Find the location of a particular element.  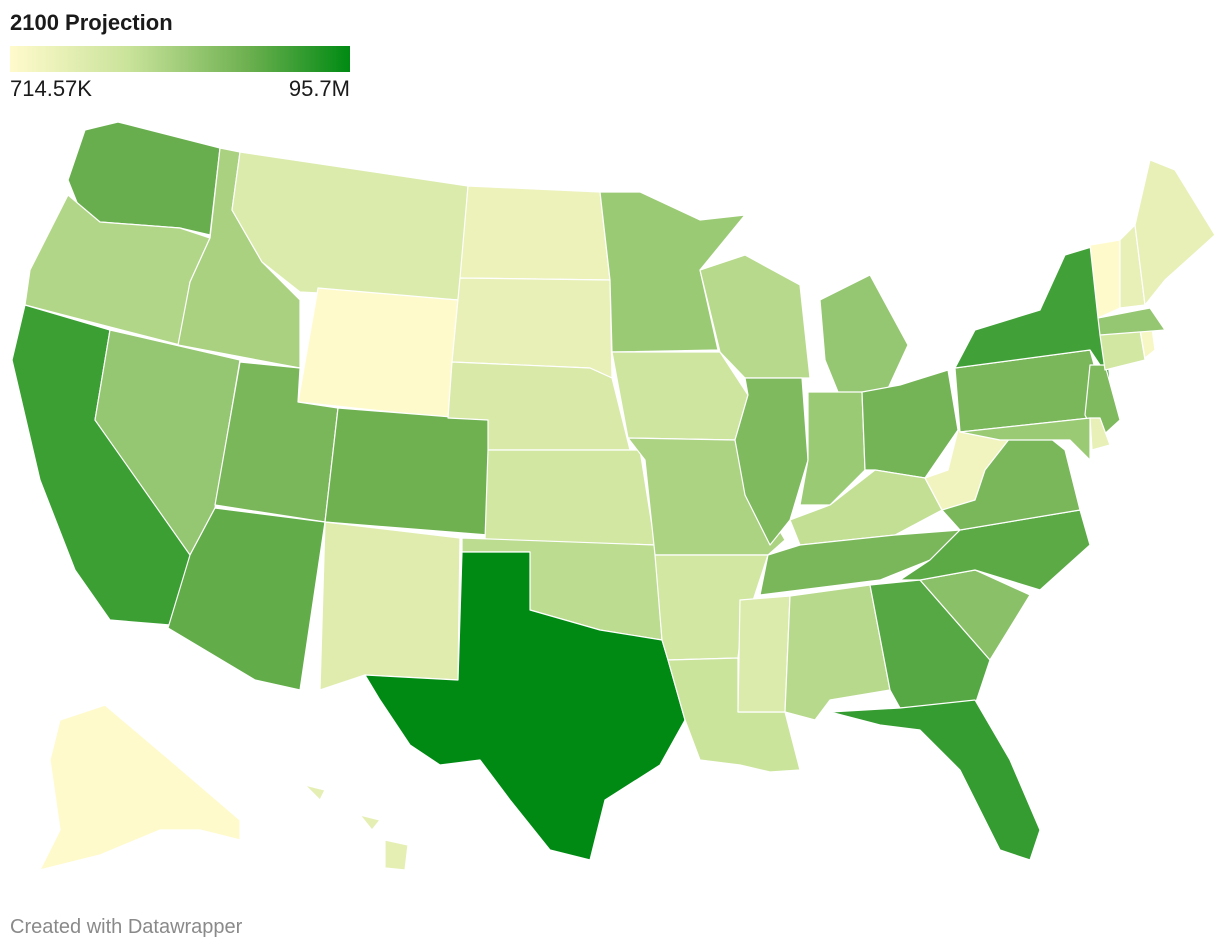

state-ohio is located at coordinates (910, 424).